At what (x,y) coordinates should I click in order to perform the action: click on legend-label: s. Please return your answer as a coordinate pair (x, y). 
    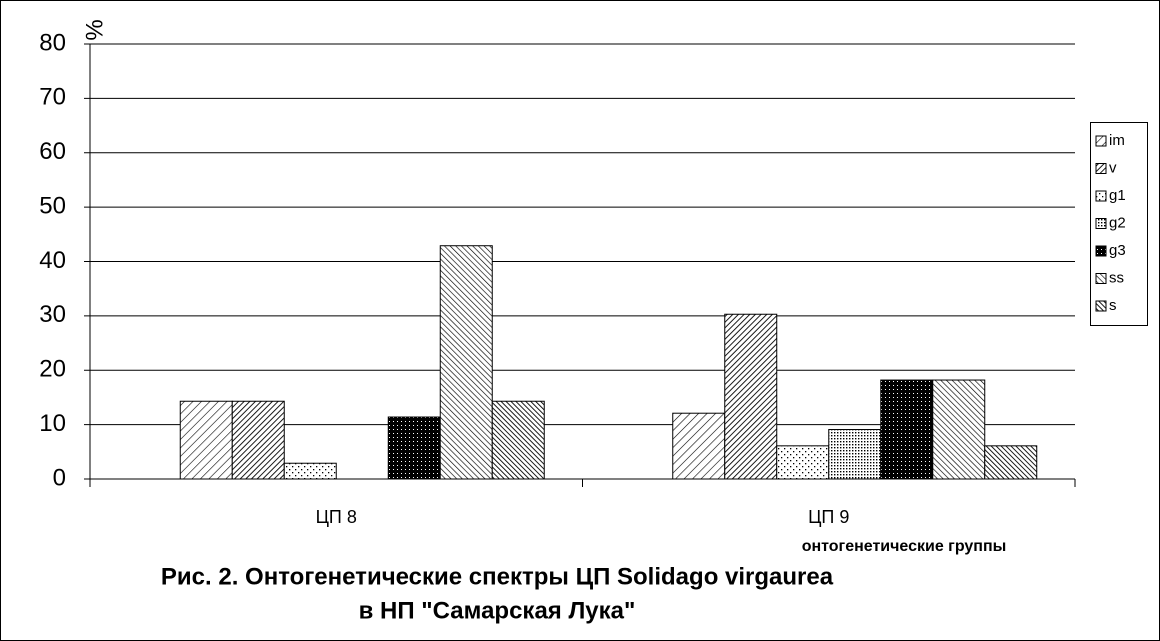
    Looking at the image, I should click on (1113, 305).